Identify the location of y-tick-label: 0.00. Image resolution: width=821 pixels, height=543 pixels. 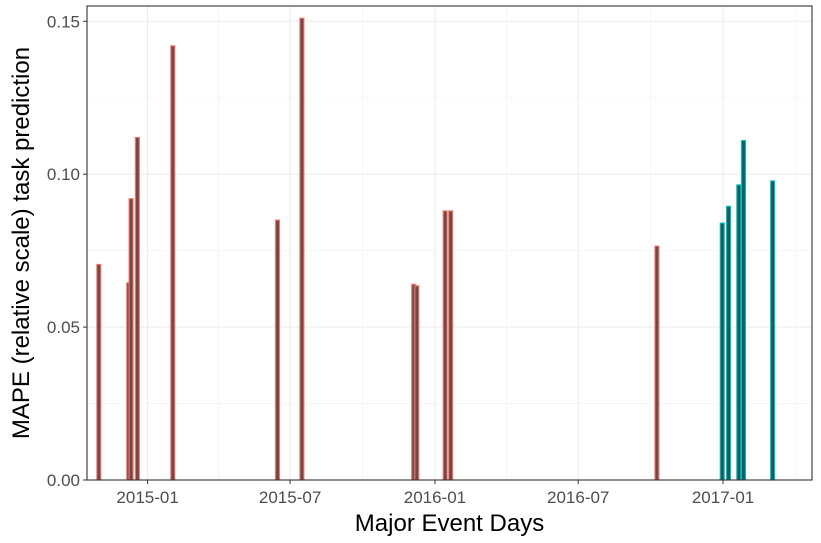
(63, 480).